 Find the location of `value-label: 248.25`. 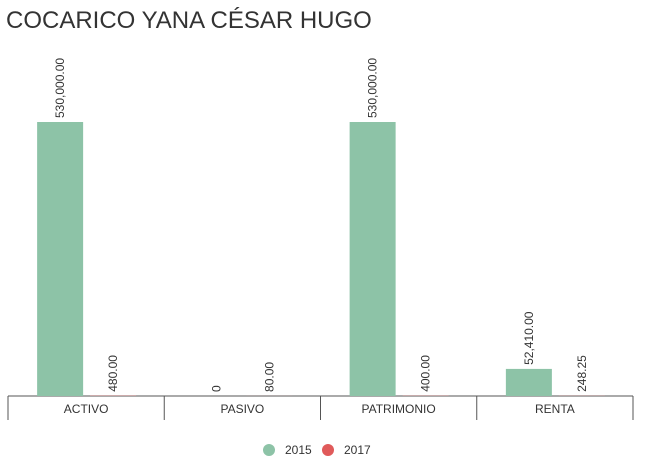

value-label: 248.25 is located at coordinates (582, 373).